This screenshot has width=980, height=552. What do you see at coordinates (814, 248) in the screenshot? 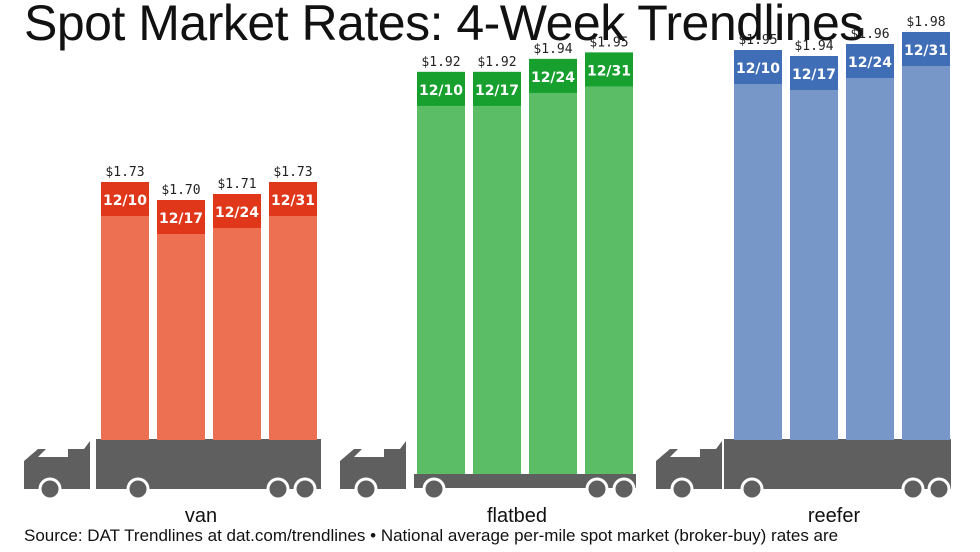
I see `bar-reefer-12/17` at bounding box center [814, 248].